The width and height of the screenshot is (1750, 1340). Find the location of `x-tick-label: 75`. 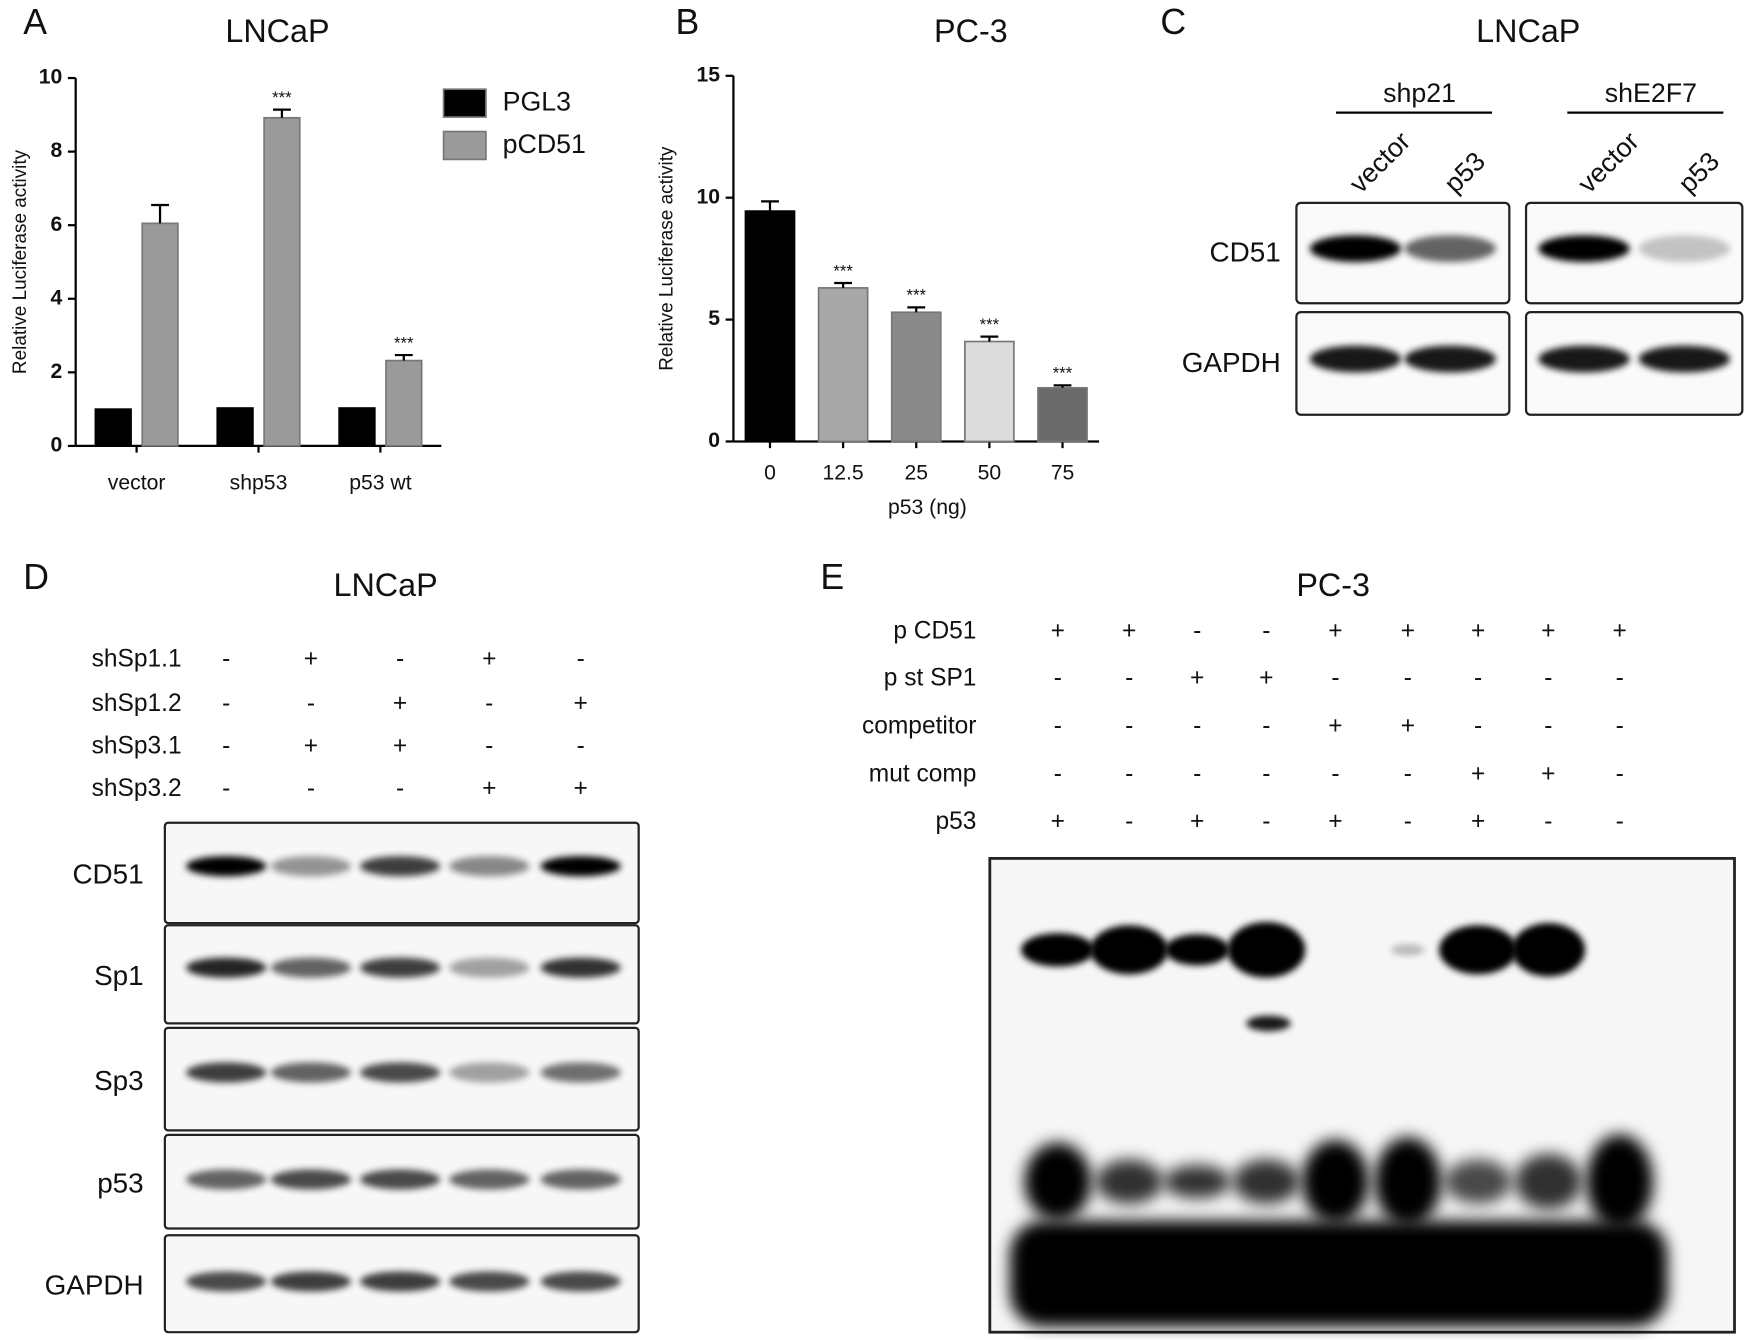

x-tick-label: 75 is located at coordinates (1063, 472).